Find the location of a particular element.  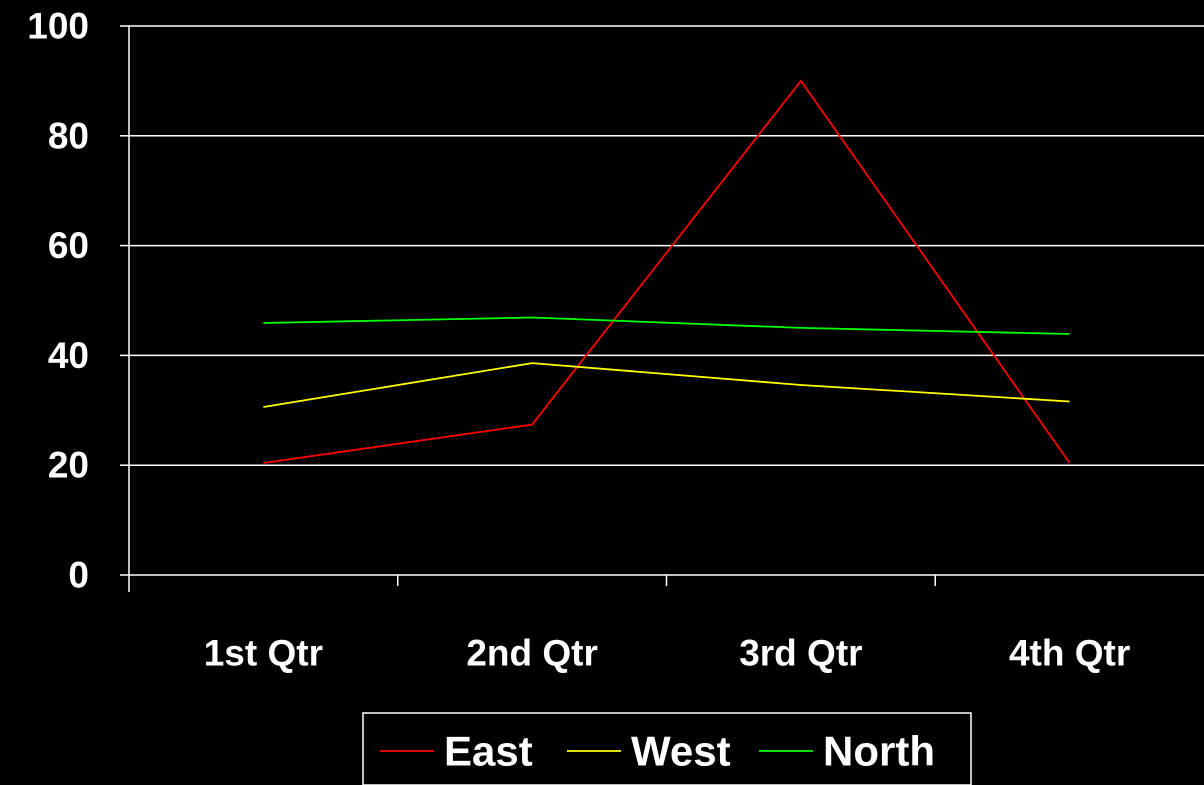

x-tick-label: 2nd Qtr is located at coordinates (532, 653).